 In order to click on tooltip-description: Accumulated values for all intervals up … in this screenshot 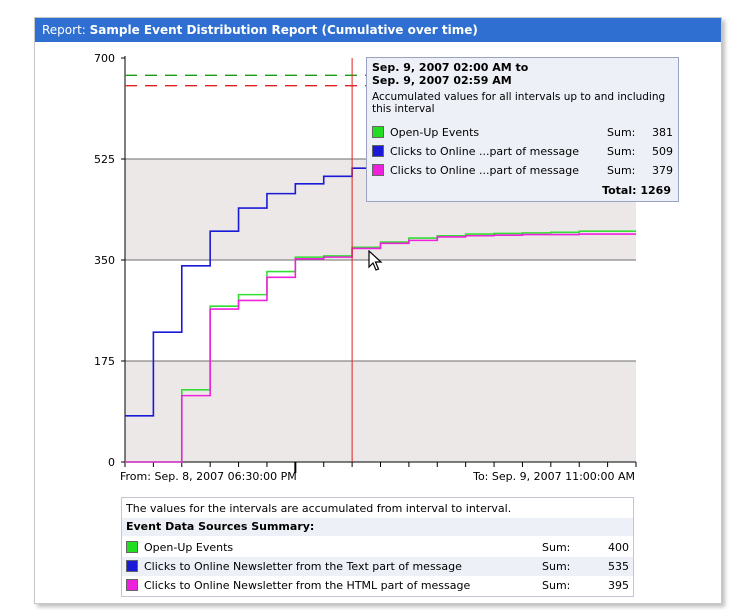, I will do `click(519, 103)`.